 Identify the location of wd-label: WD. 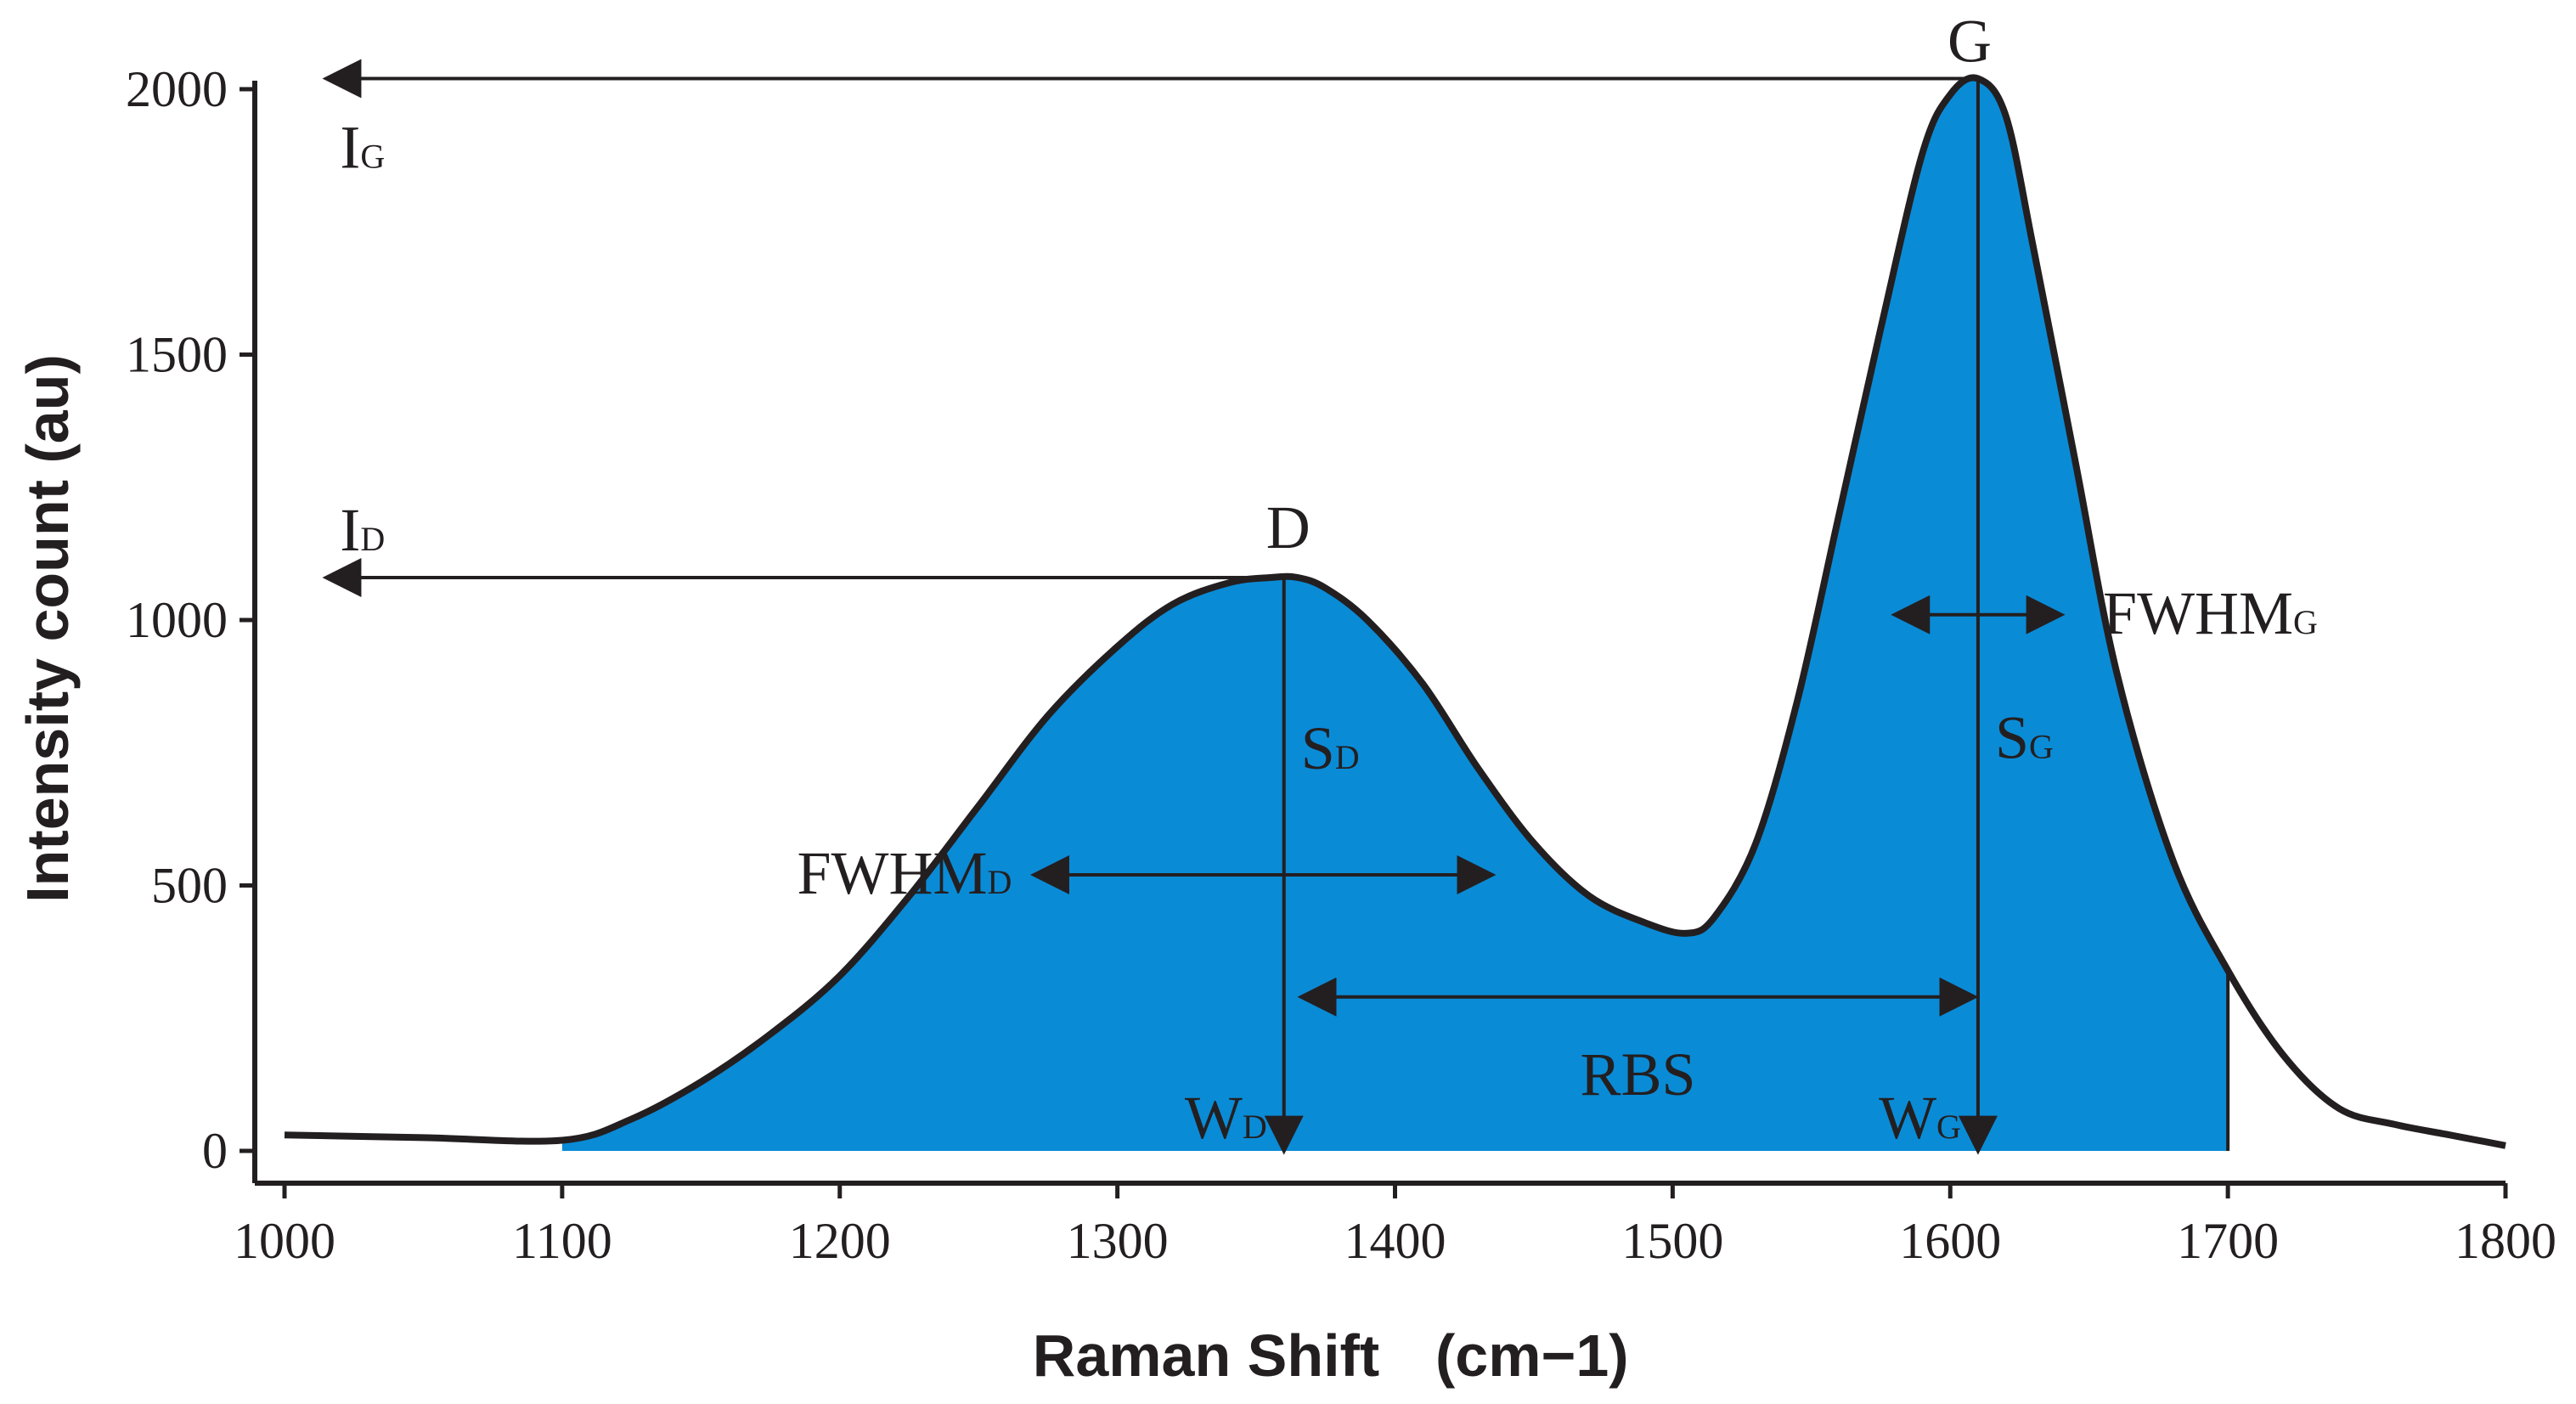
(1226, 1118).